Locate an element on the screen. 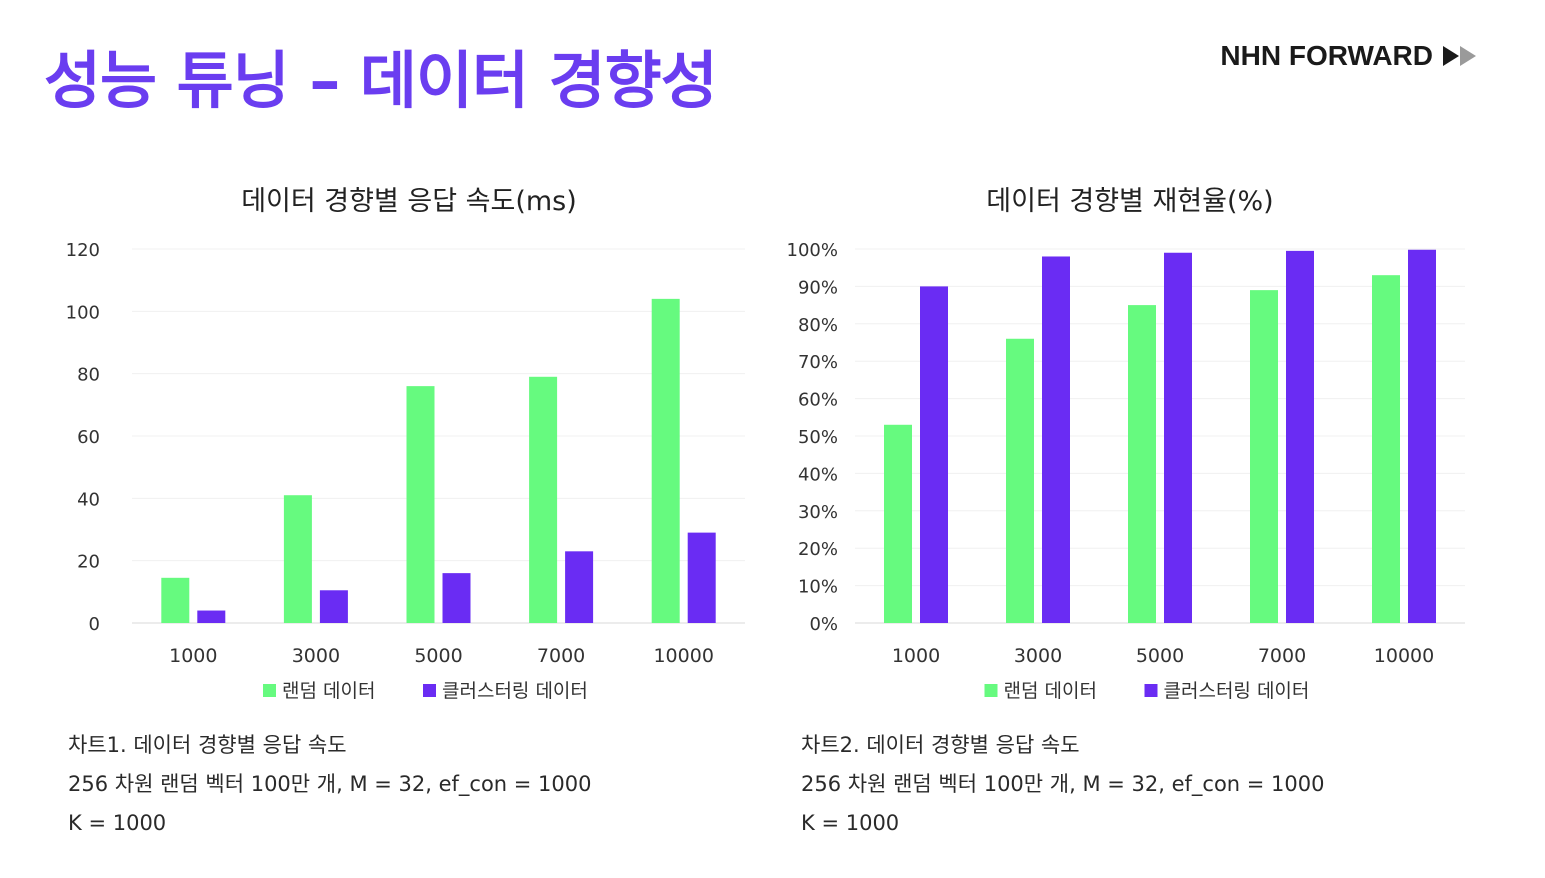  y-tick-label: 80 is located at coordinates (88, 375).